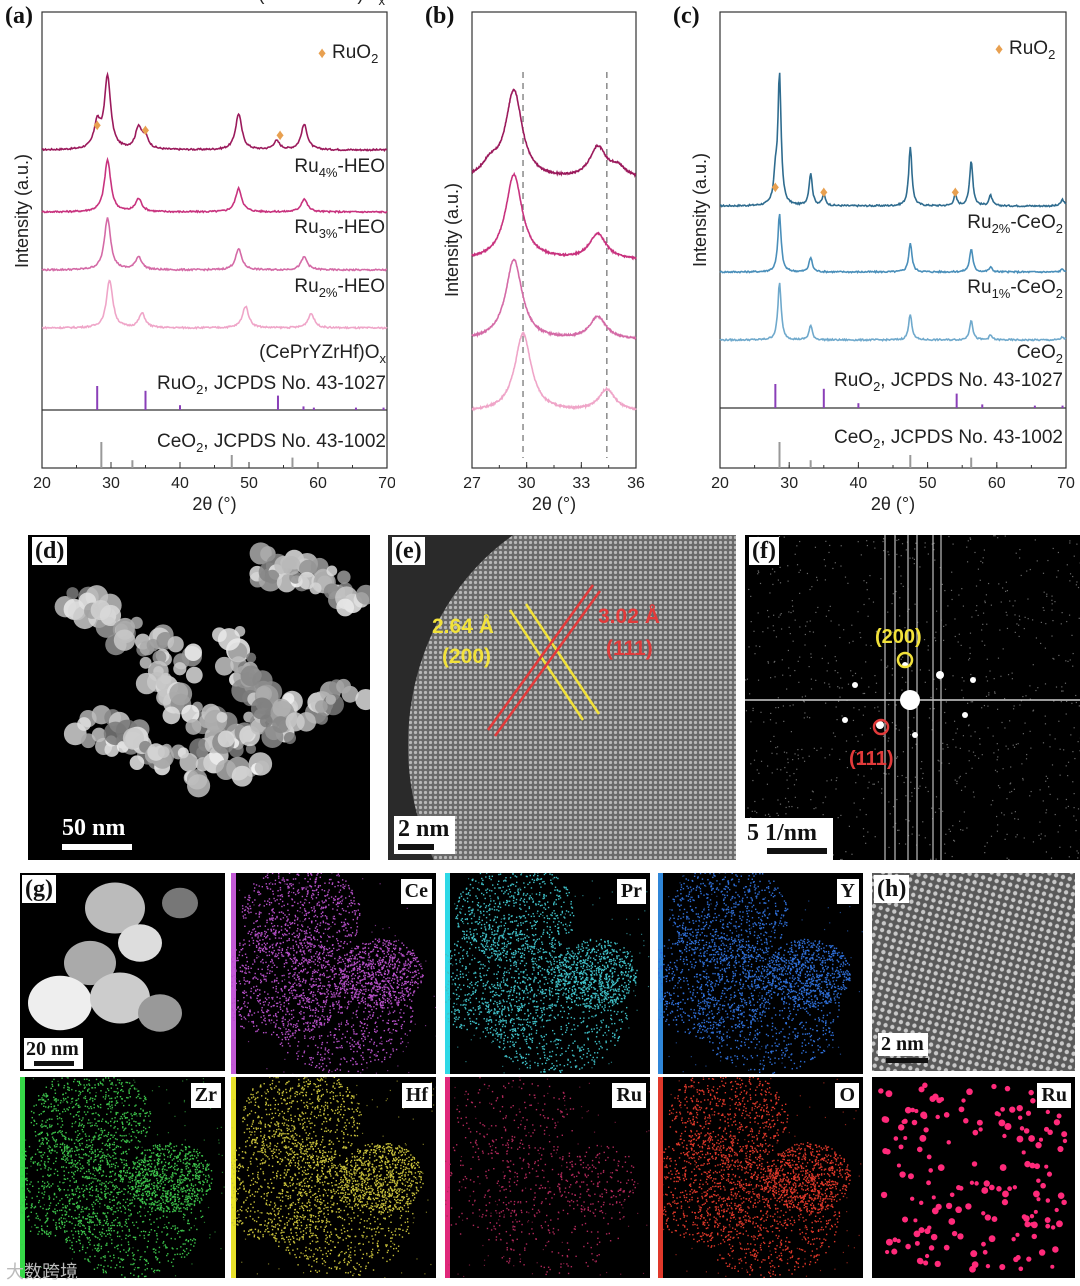 This screenshot has height=1286, width=1080. I want to click on diffraction-spot, so click(855, 685).